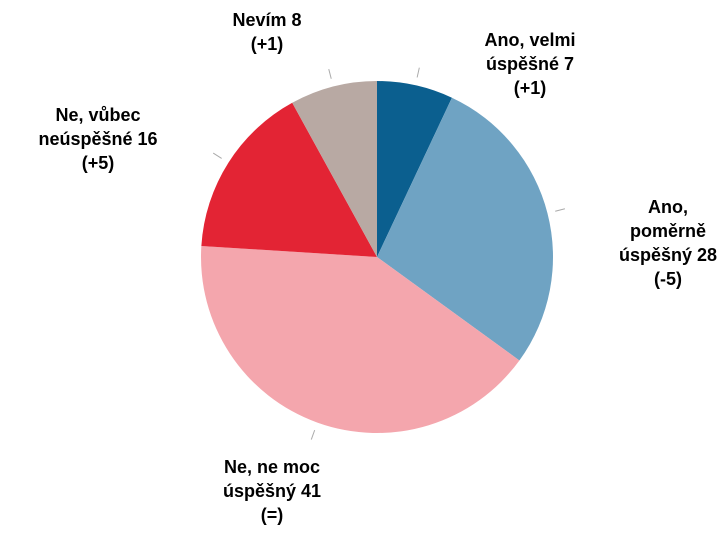  I want to click on value-label: 8, so click(296, 20).